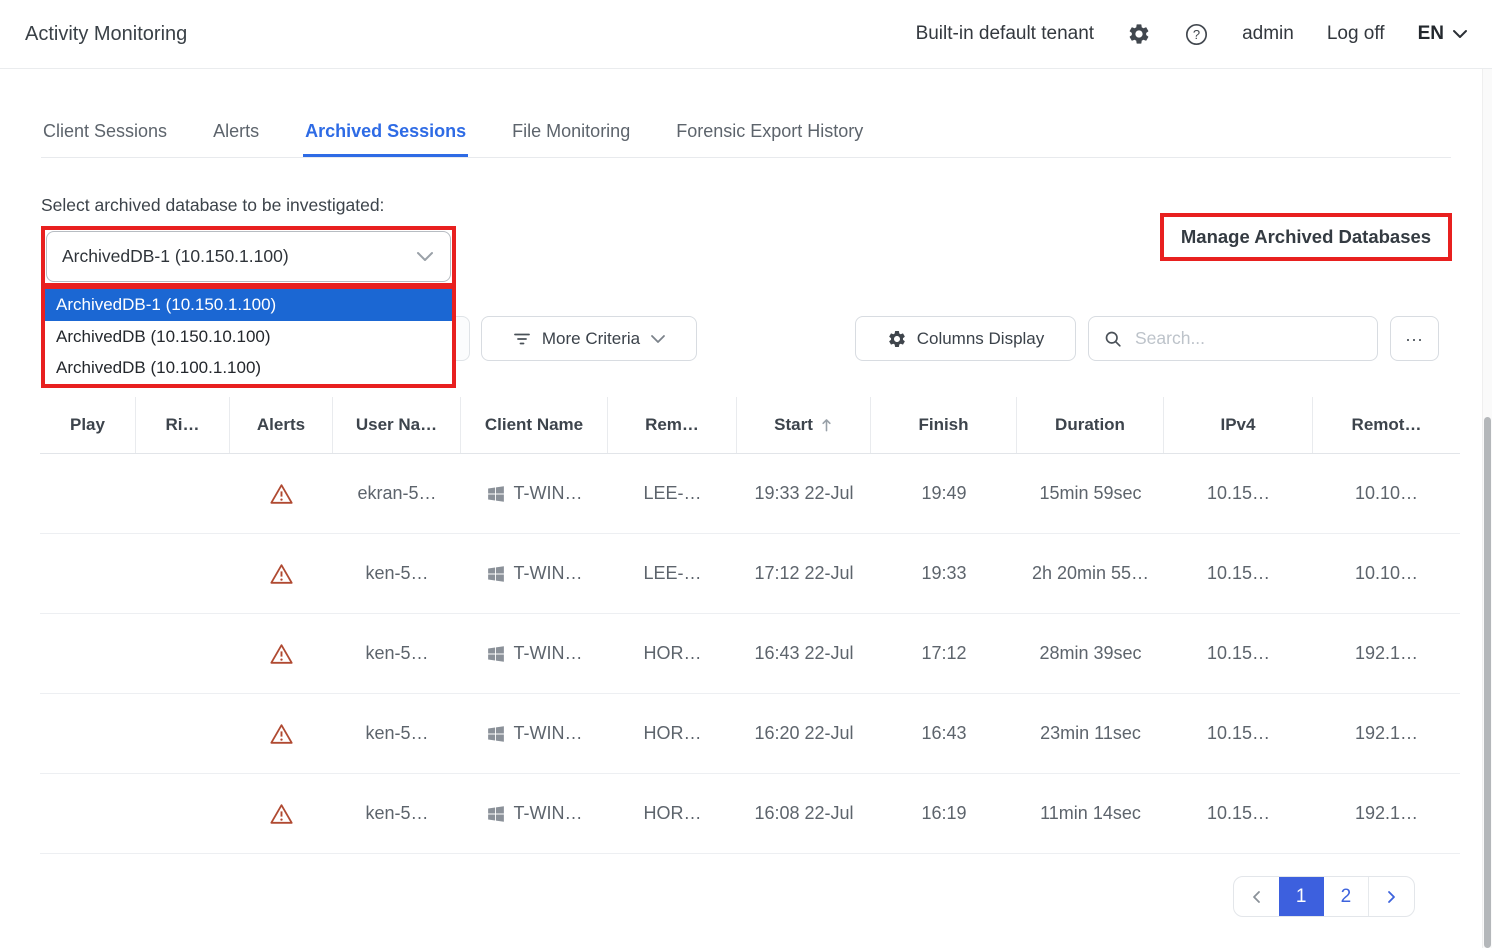 The image size is (1492, 948). I want to click on database-select: ArchivedDB-1 (10.150.1.100), so click(248, 256).